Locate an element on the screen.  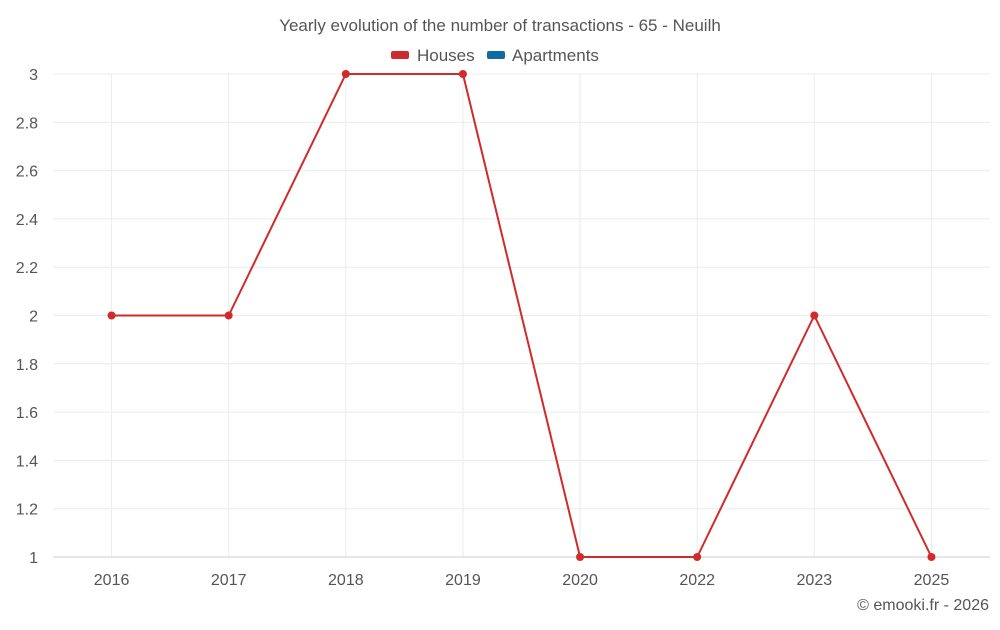
y-tick-label: 1.4 is located at coordinates (27, 461).